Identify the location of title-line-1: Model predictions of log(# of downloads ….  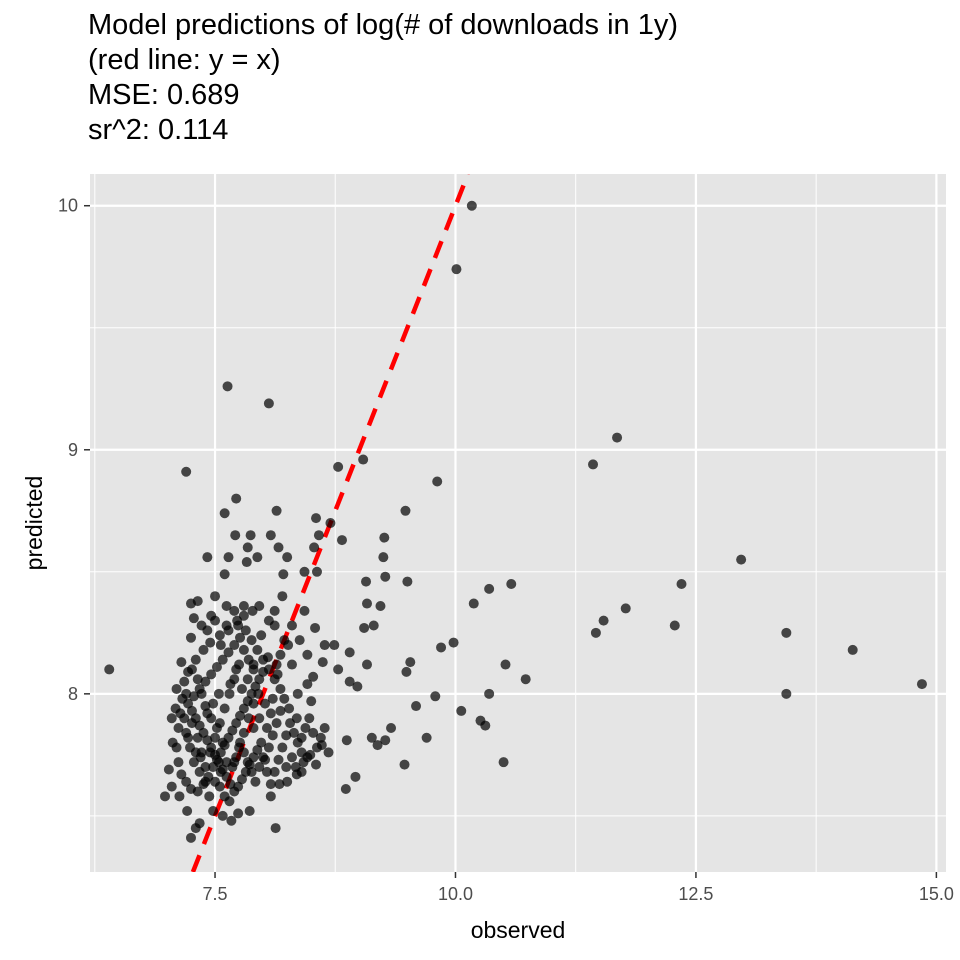
(383, 25).